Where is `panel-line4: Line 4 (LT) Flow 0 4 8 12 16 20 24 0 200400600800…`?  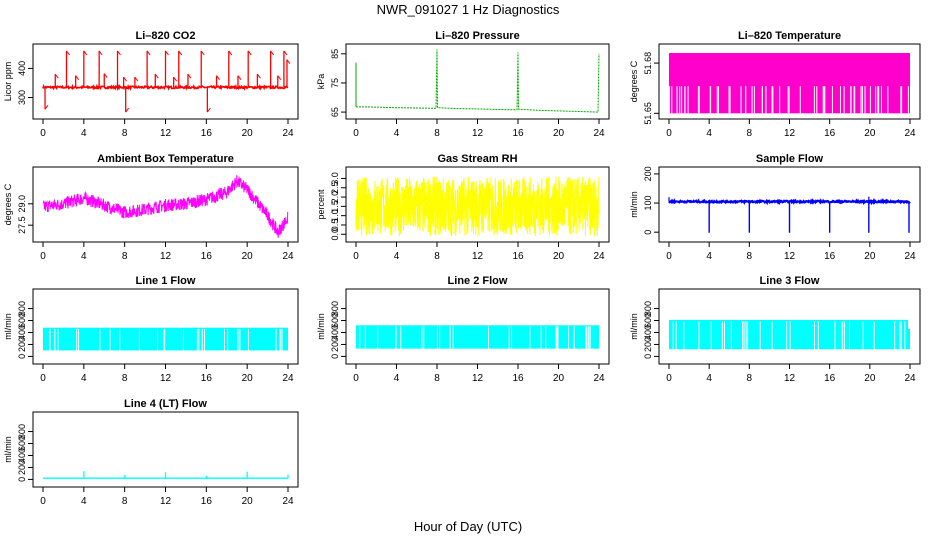 panel-line4: Line 4 (LT) Flow 0 4 8 12 16 20 24 0 200400600800… is located at coordinates (151, 452).